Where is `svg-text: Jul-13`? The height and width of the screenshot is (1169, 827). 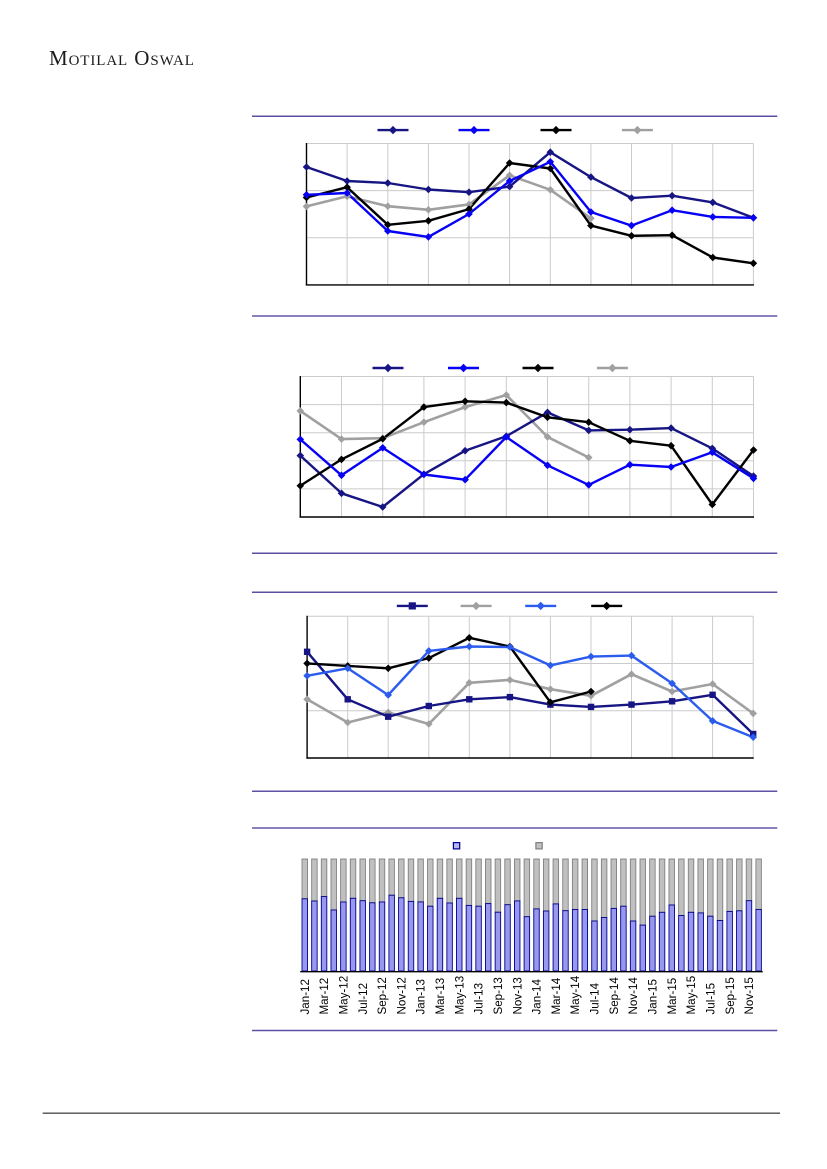
svg-text: Jul-13 is located at coordinates (479, 999).